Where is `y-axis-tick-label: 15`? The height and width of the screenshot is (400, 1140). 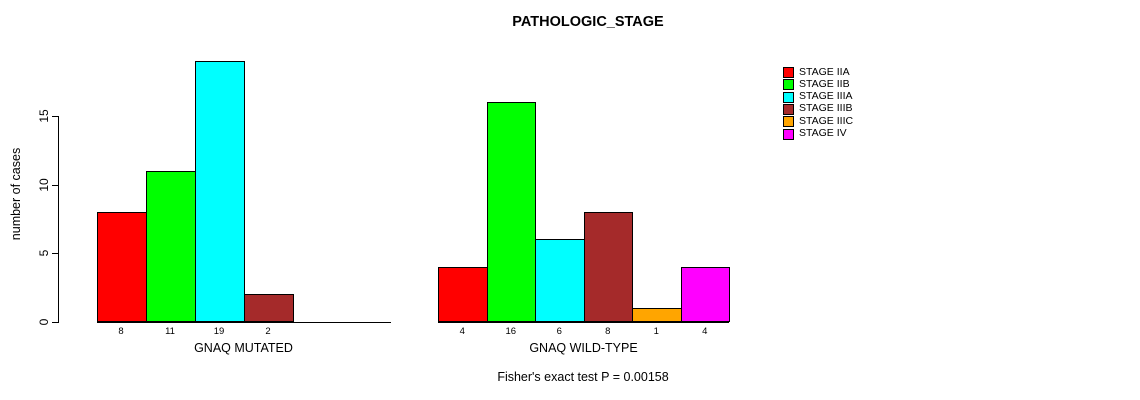 y-axis-tick-label: 15 is located at coordinates (44, 116).